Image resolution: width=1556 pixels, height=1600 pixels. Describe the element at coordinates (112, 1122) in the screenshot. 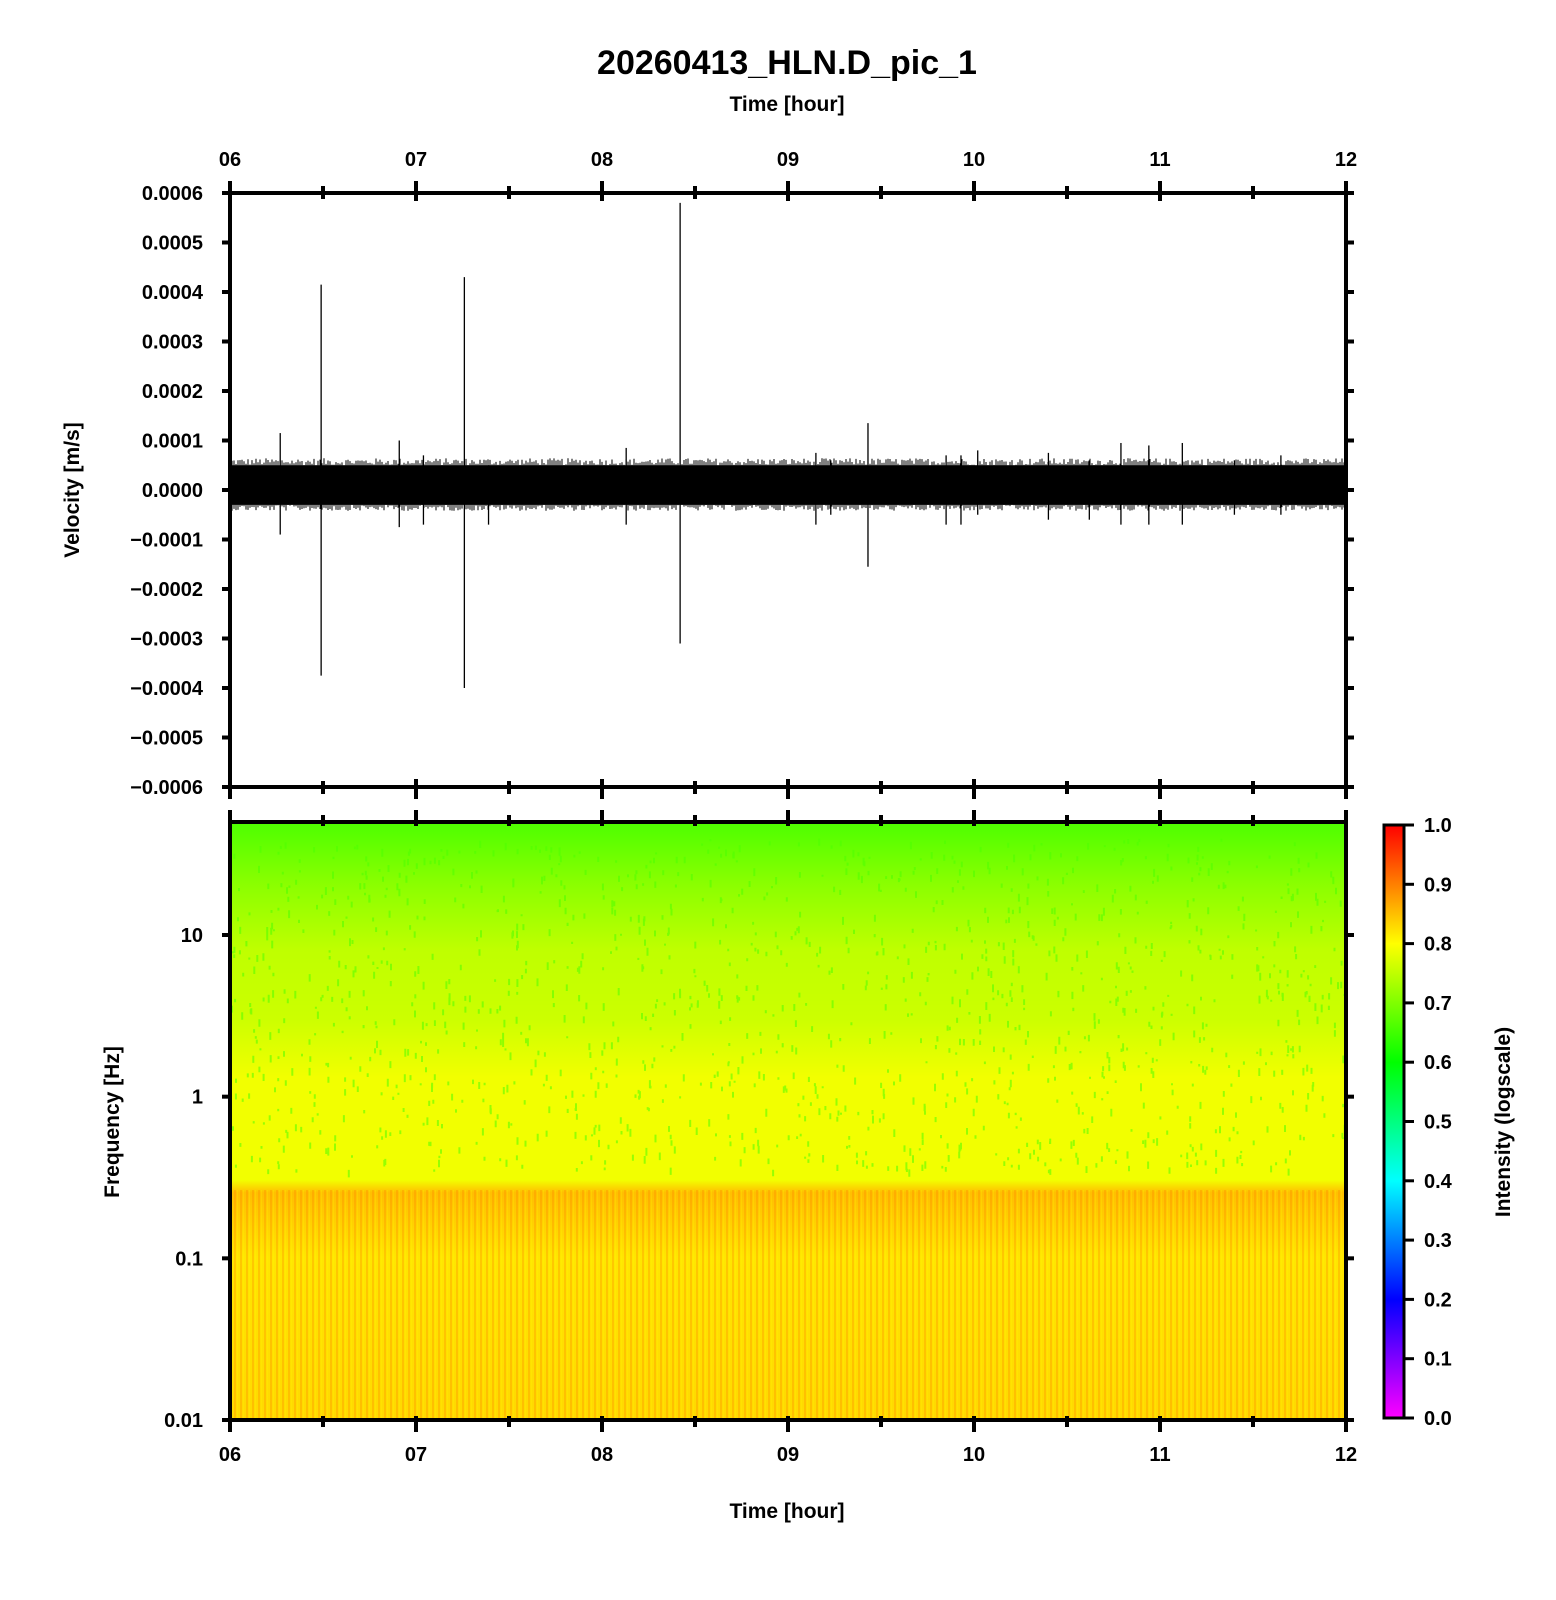

I see `frequency-axis-label: Frequency [Hz]` at that location.